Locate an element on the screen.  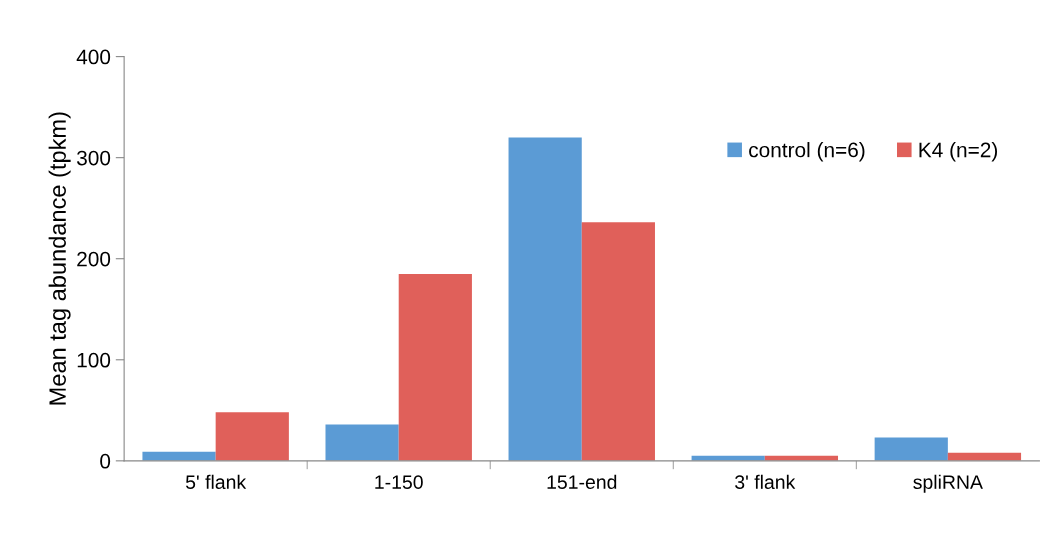
legend-label: K4 (n=2) is located at coordinates (958, 152).